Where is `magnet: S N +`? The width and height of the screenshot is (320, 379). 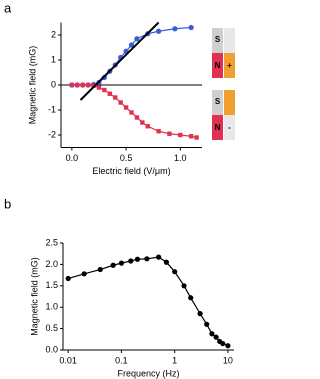 magnet: S N + is located at coordinates (223, 53).